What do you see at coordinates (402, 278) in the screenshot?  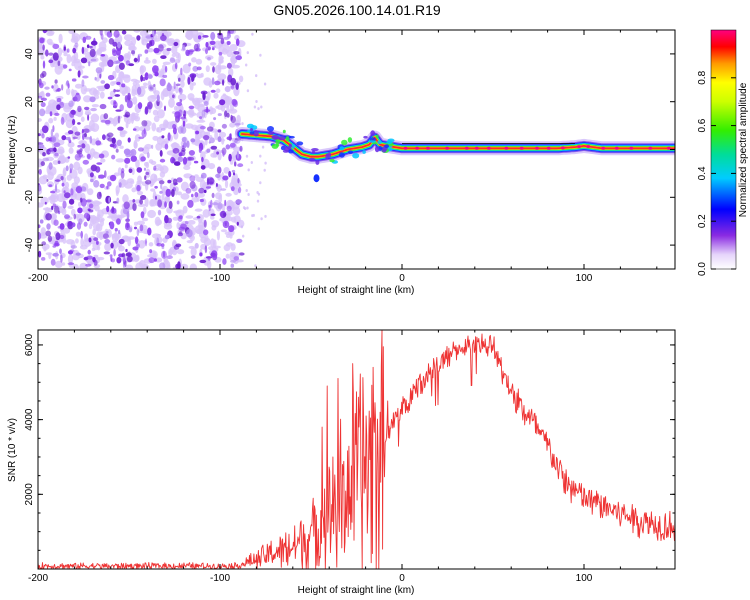 I see `x-tick-label: 0` at bounding box center [402, 278].